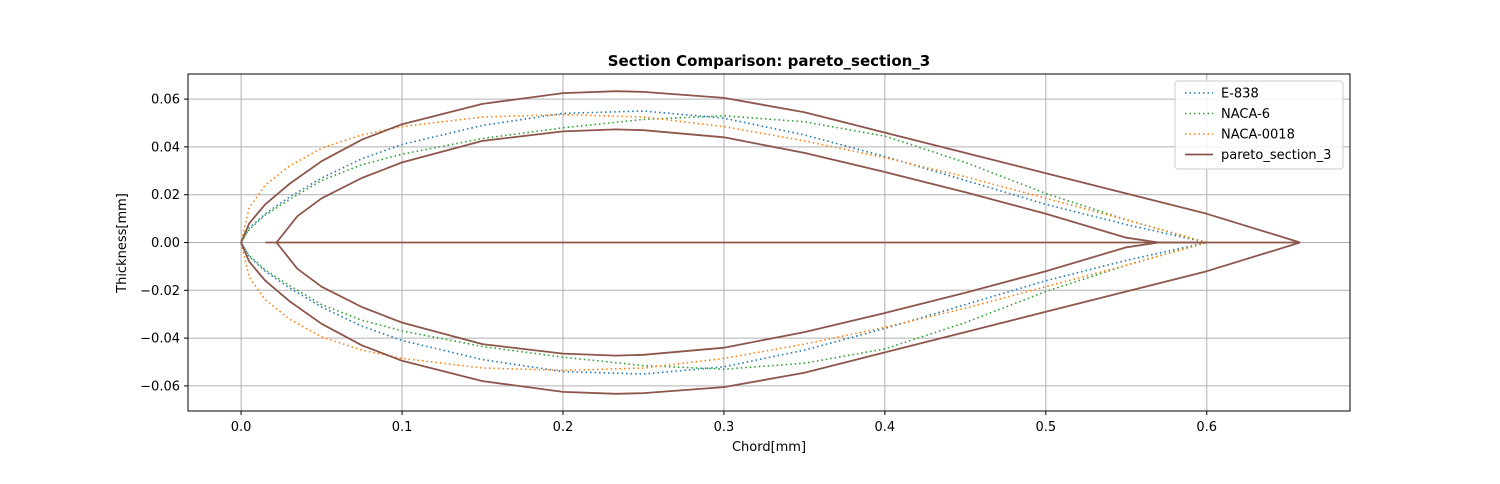 Image resolution: width=1500 pixels, height=484 pixels. I want to click on x-tick-label: 0.2, so click(563, 427).